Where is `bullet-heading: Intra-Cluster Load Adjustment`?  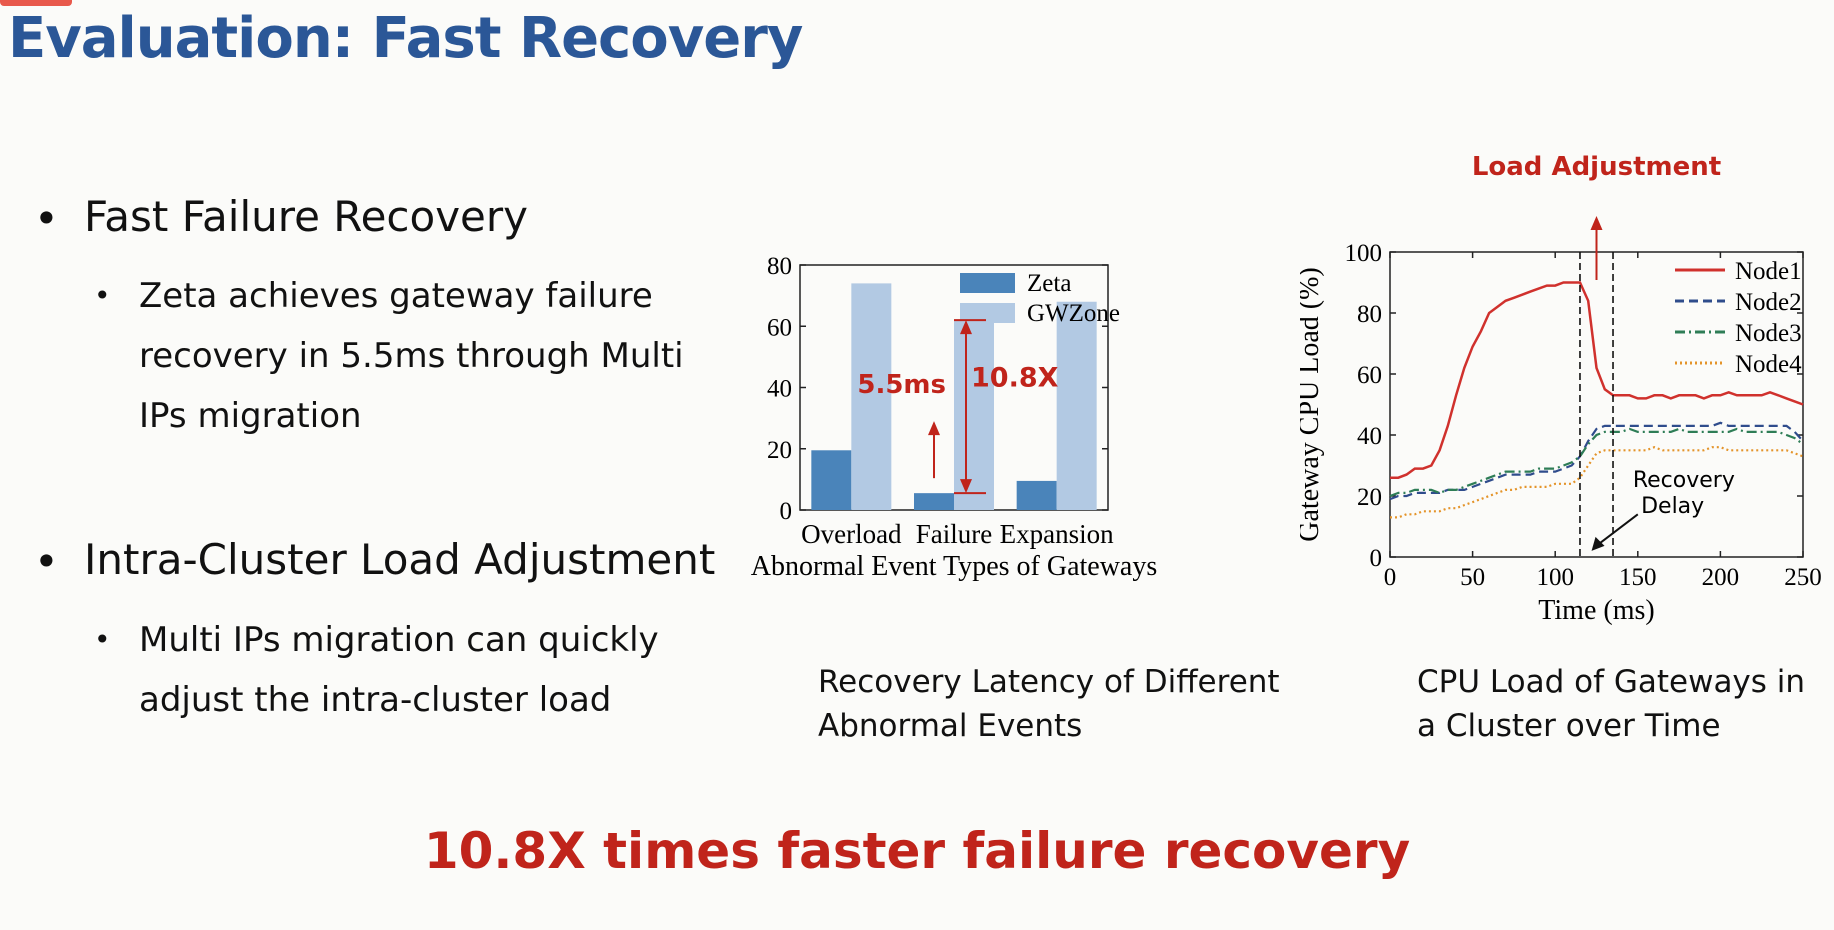
bullet-heading: Intra-Cluster Load Adjustment is located at coordinates (400, 559).